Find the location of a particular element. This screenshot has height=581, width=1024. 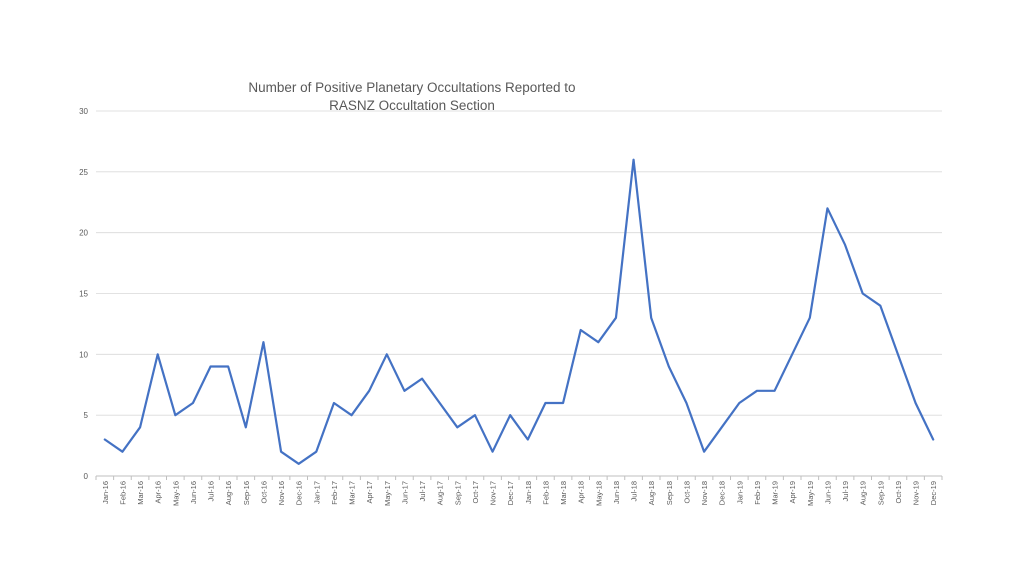

x-tick-label: Jun-19 is located at coordinates (827, 492).